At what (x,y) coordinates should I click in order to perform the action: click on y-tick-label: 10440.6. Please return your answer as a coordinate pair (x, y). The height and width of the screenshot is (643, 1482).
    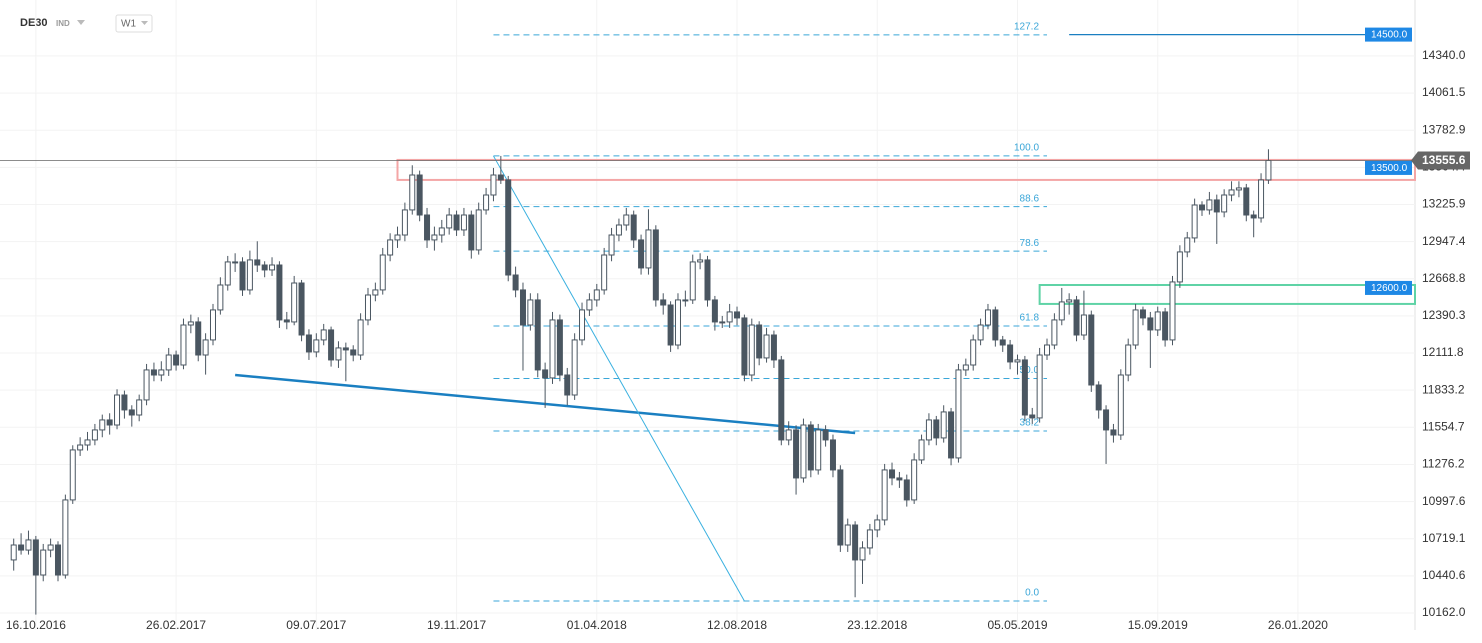
    Looking at the image, I should click on (1444, 575).